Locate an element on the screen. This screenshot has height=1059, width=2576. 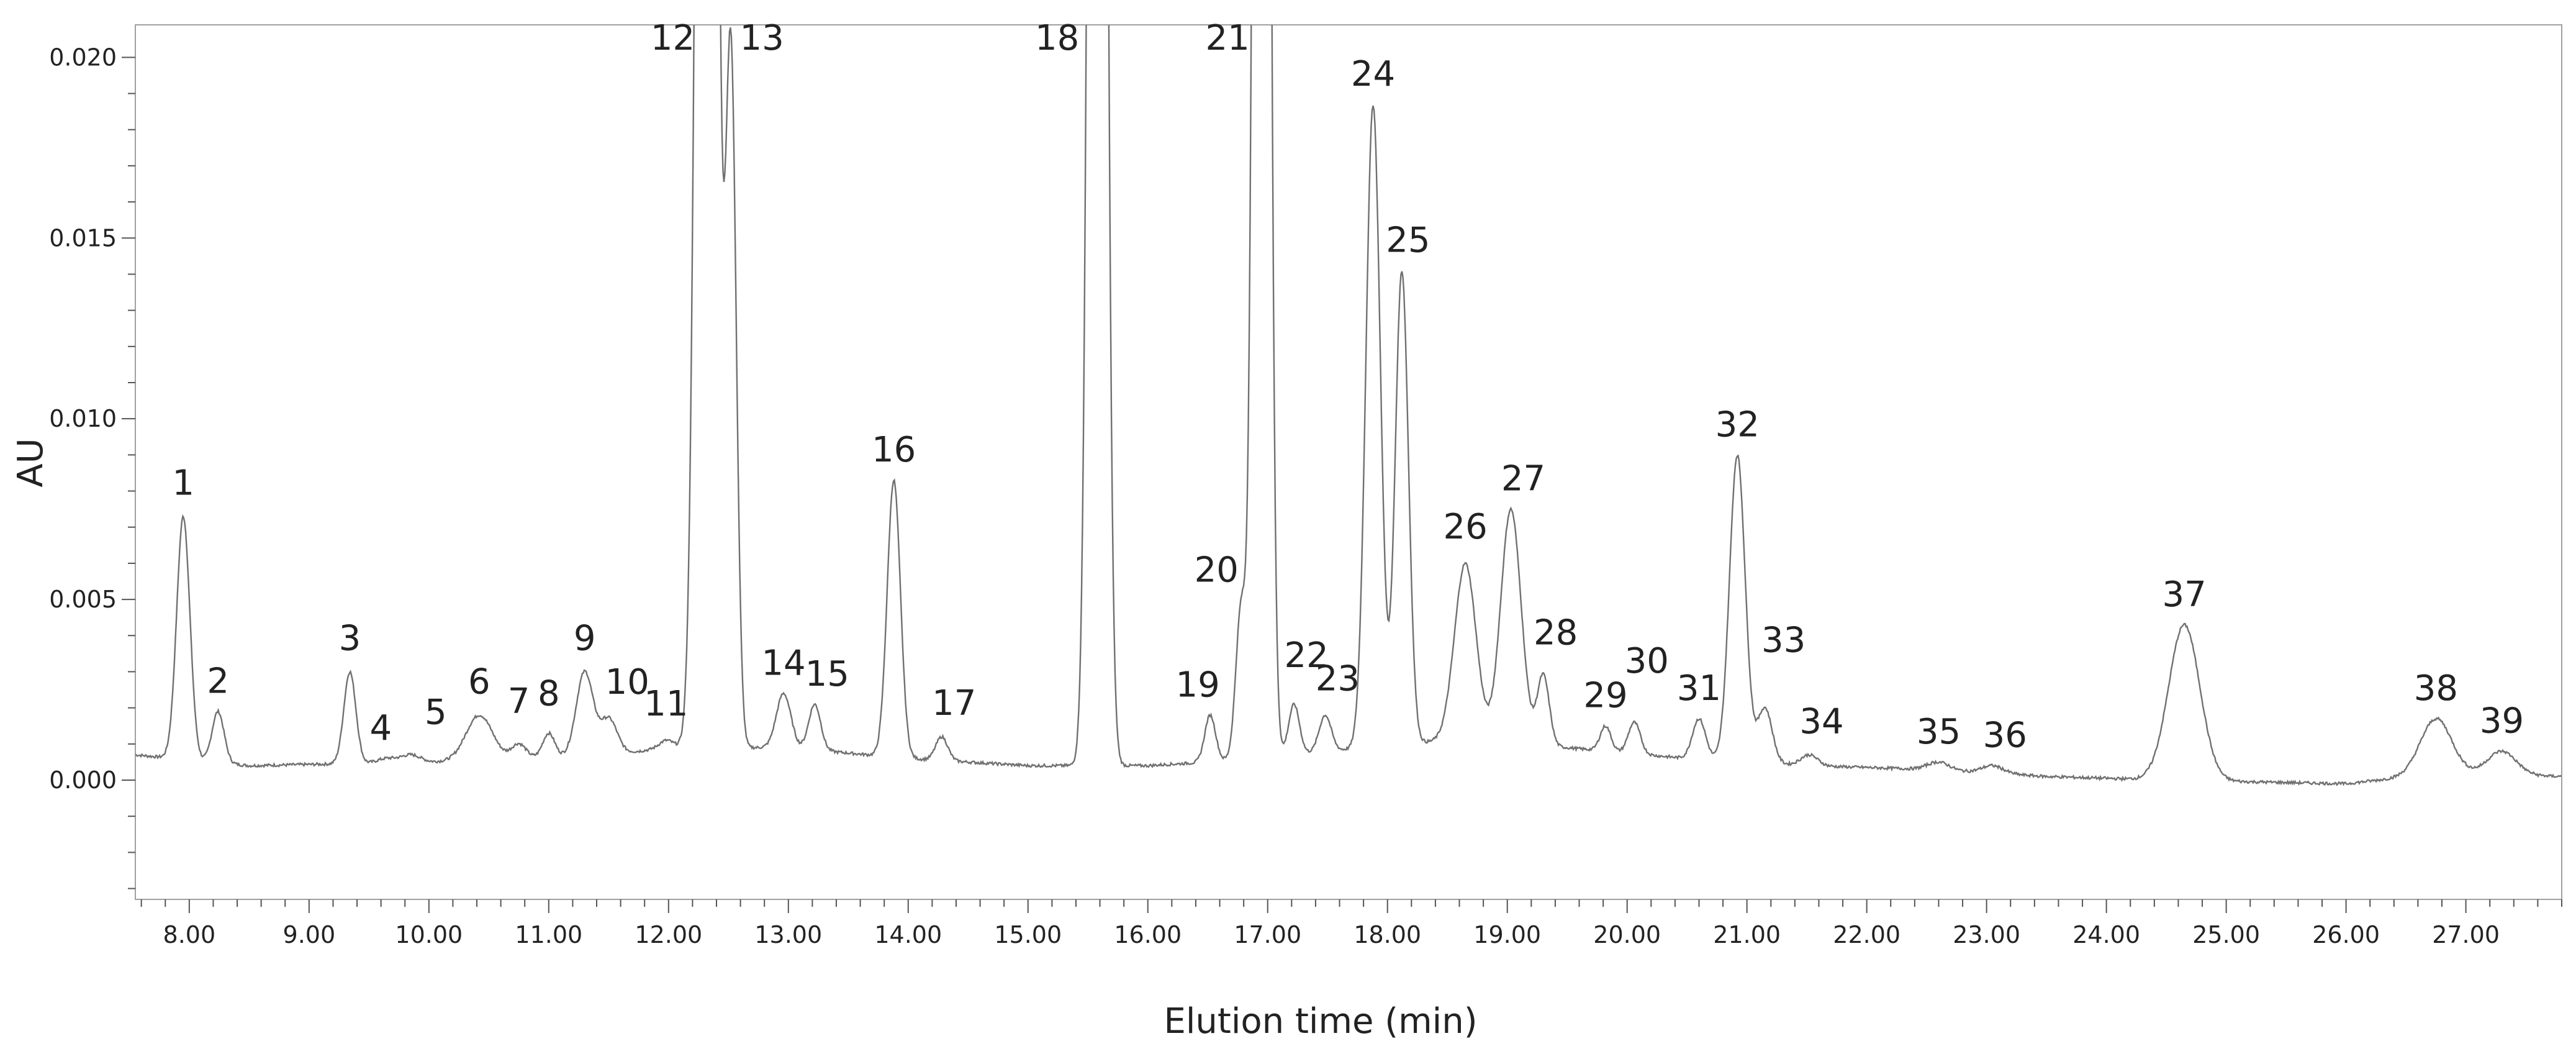
x-tick-label: 20.00 is located at coordinates (1627, 934).